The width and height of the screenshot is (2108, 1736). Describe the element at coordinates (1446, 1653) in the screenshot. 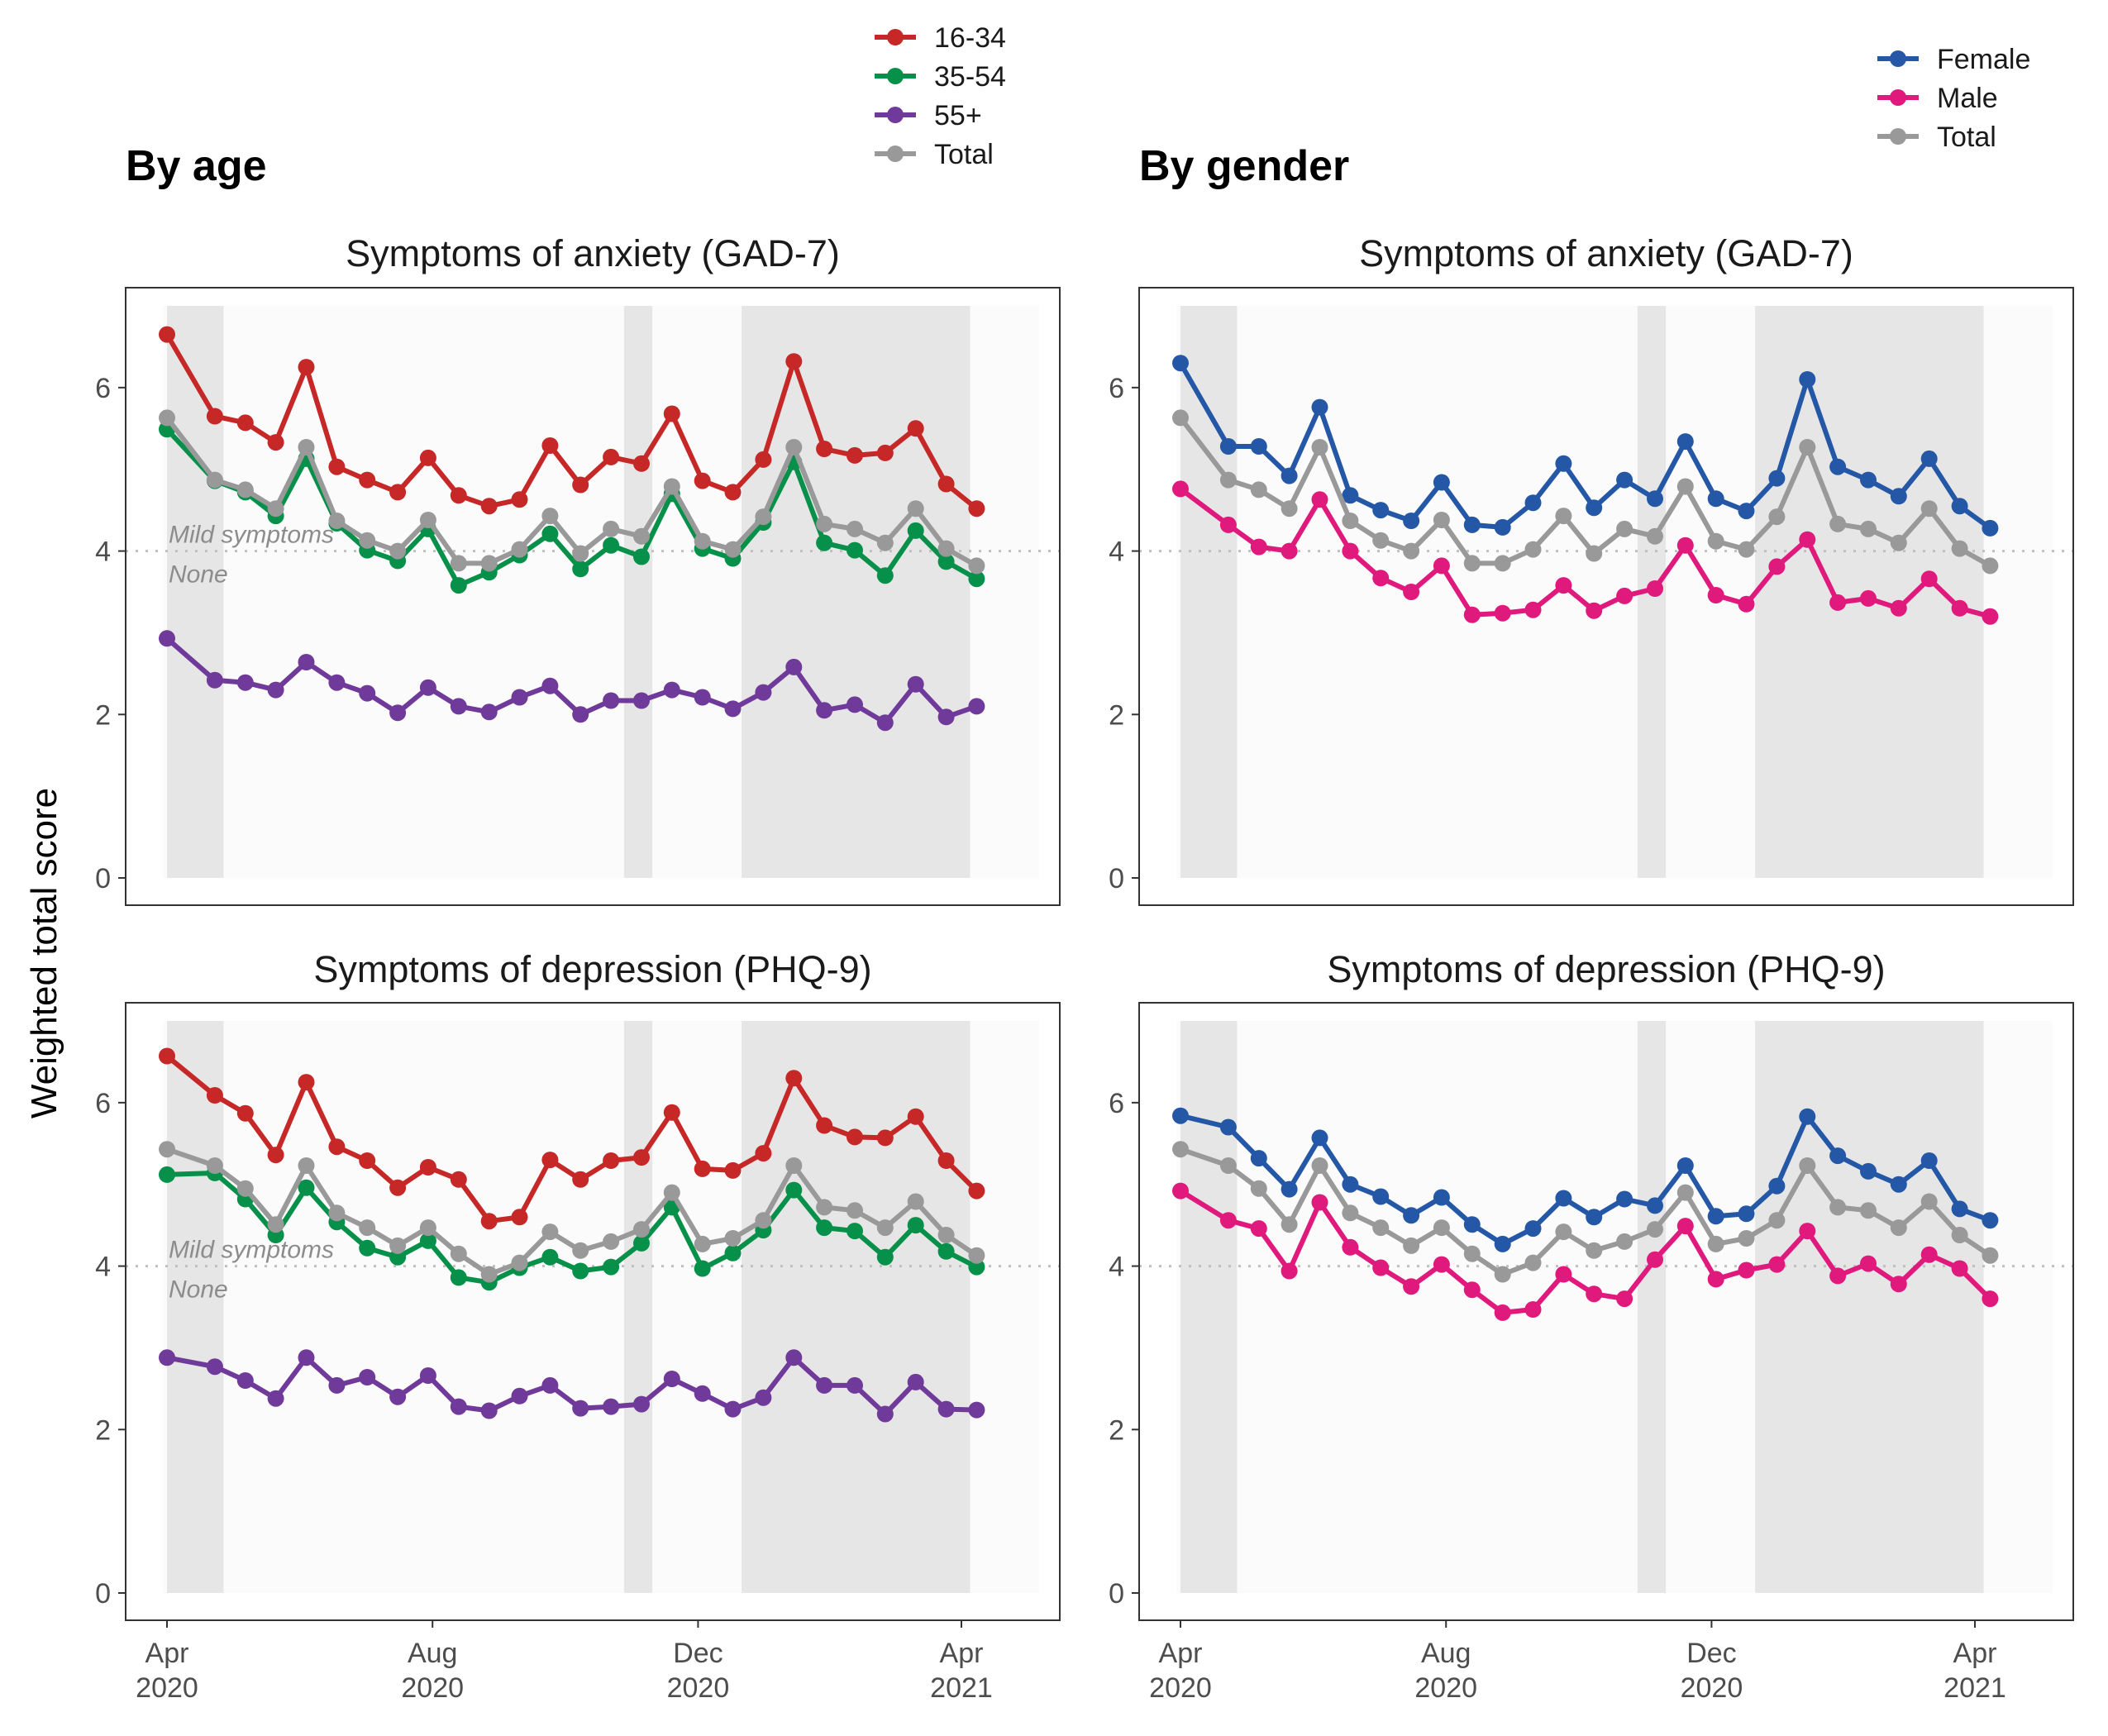

I see `x-tick-label-month: Aug` at that location.